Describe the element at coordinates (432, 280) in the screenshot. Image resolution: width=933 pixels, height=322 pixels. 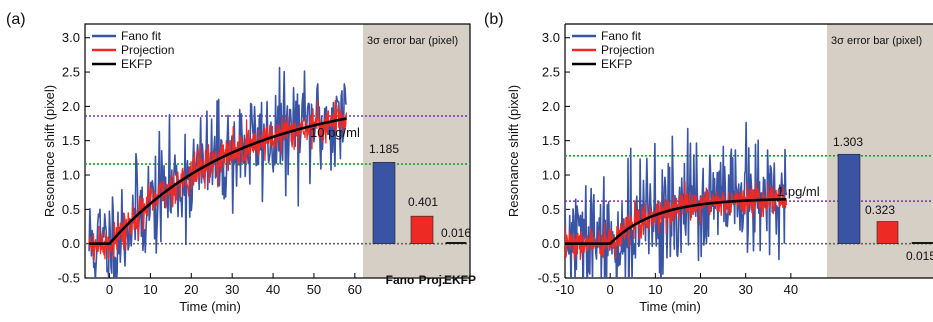
I see `bar-label-proj-a: Proj.` at that location.